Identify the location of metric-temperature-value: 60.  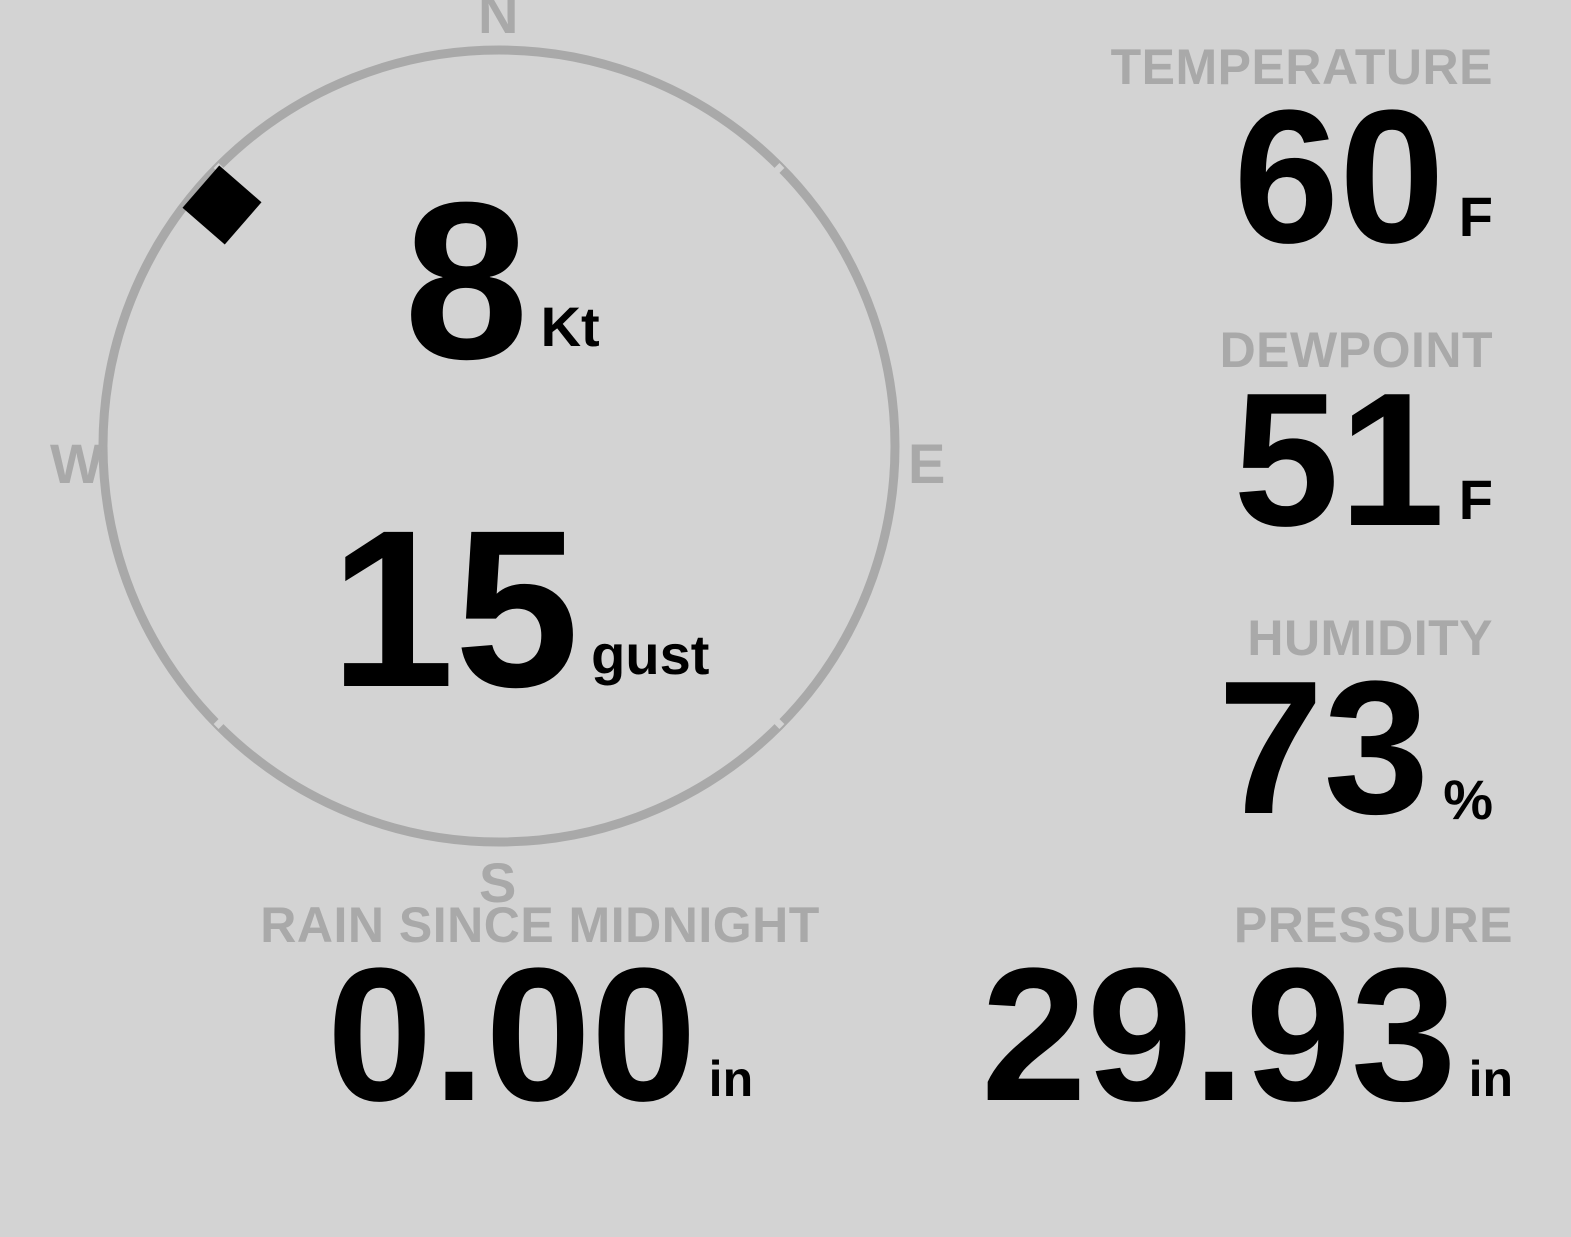
(1339, 177).